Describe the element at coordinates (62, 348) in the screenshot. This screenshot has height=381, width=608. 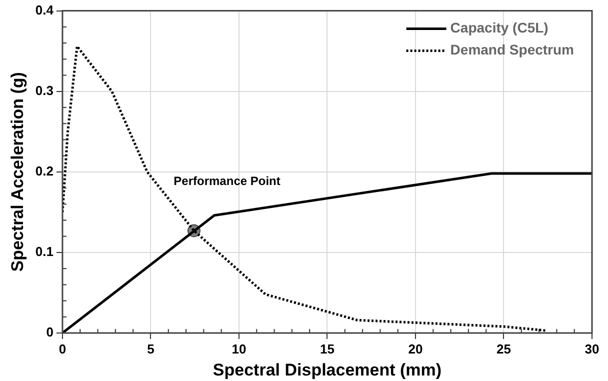
I see `x-tick-label: 0` at that location.